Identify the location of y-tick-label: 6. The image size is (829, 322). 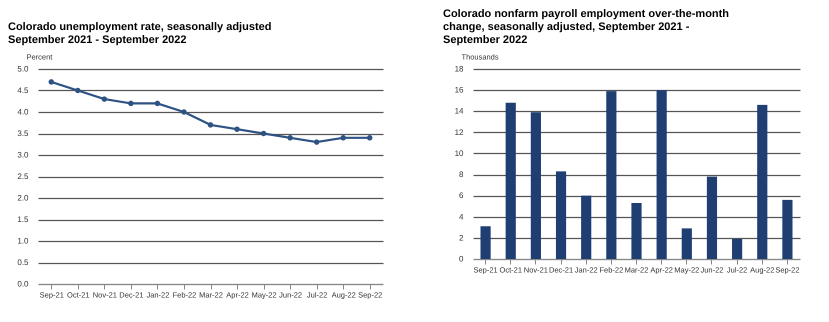
(461, 195).